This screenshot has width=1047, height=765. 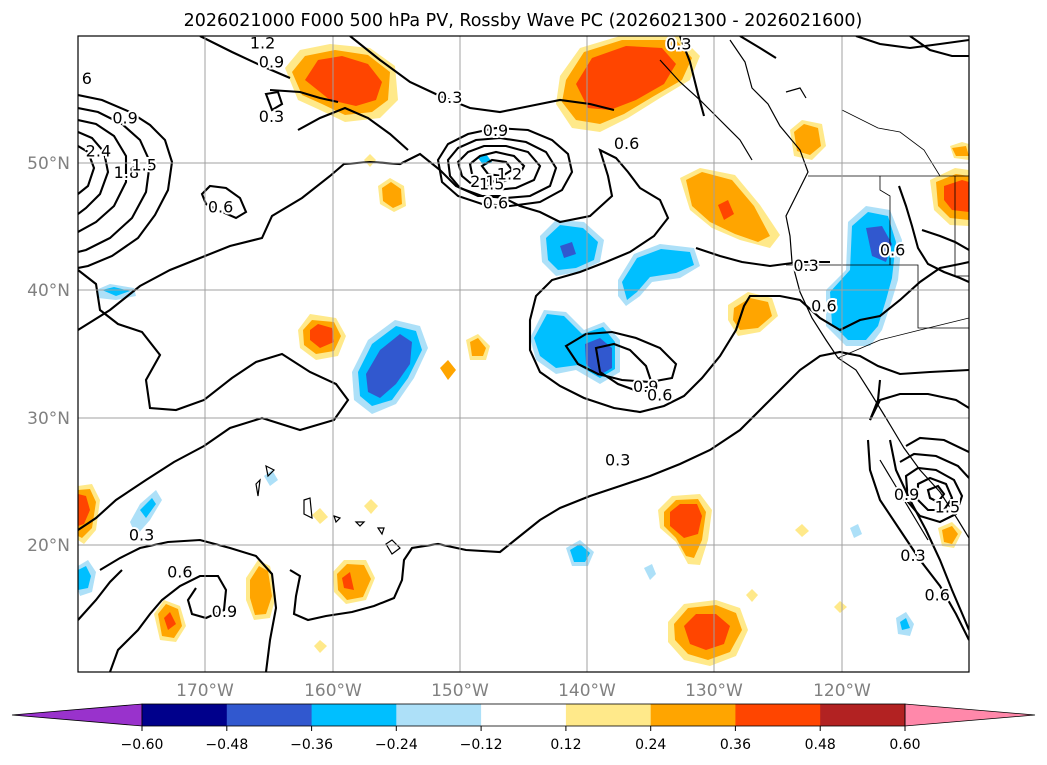 What do you see at coordinates (820, 745) in the screenshot?
I see `colorbar-tick-label: 0.48` at bounding box center [820, 745].